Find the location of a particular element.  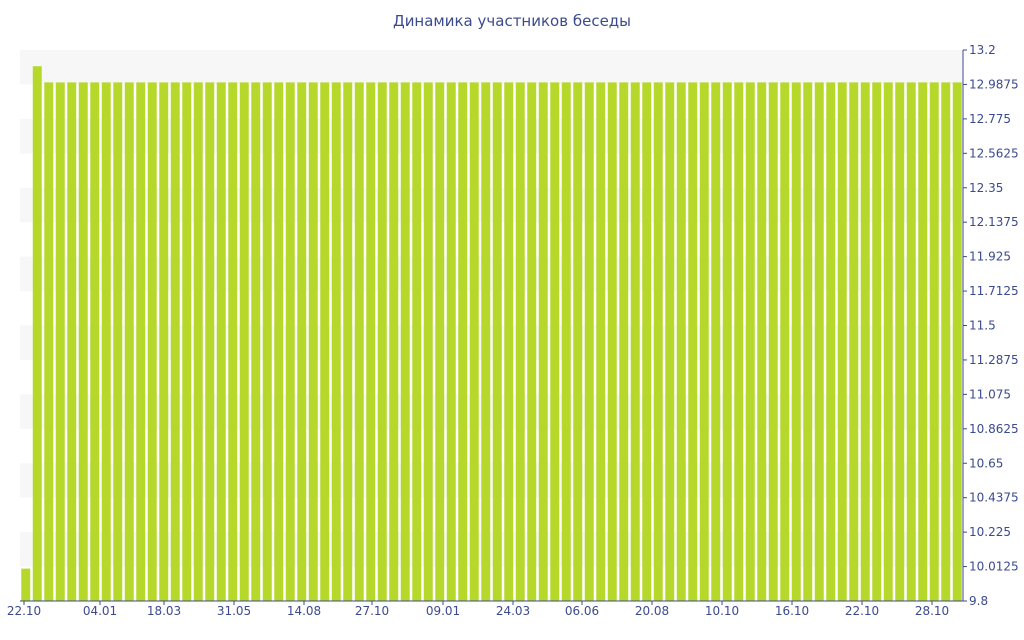

y-tick-label: 10.4375 is located at coordinates (994, 498).